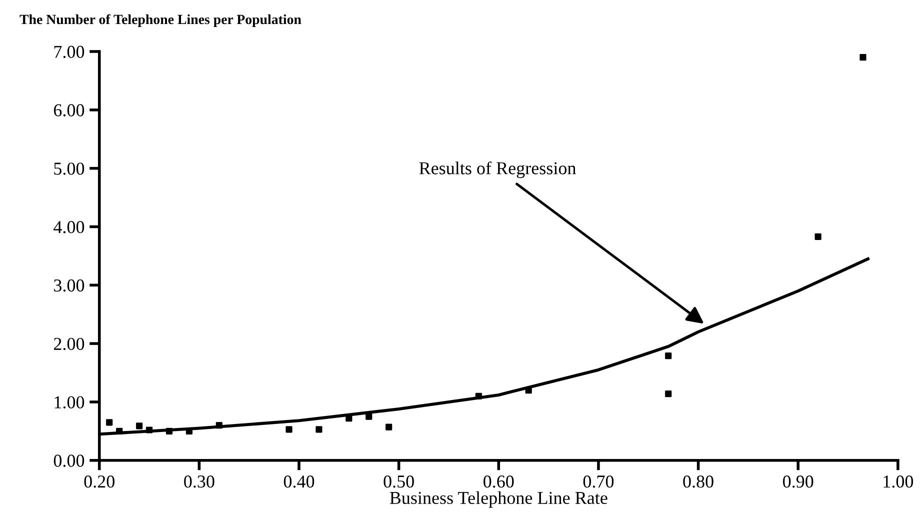  What do you see at coordinates (299, 481) in the screenshot?
I see `x-tick-label: 0.40` at bounding box center [299, 481].